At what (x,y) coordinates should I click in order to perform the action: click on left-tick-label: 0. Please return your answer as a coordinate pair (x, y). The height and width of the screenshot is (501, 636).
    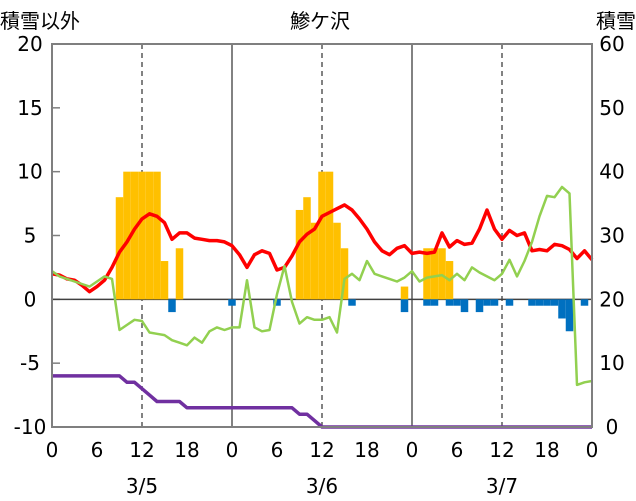
    Looking at the image, I should click on (30, 299).